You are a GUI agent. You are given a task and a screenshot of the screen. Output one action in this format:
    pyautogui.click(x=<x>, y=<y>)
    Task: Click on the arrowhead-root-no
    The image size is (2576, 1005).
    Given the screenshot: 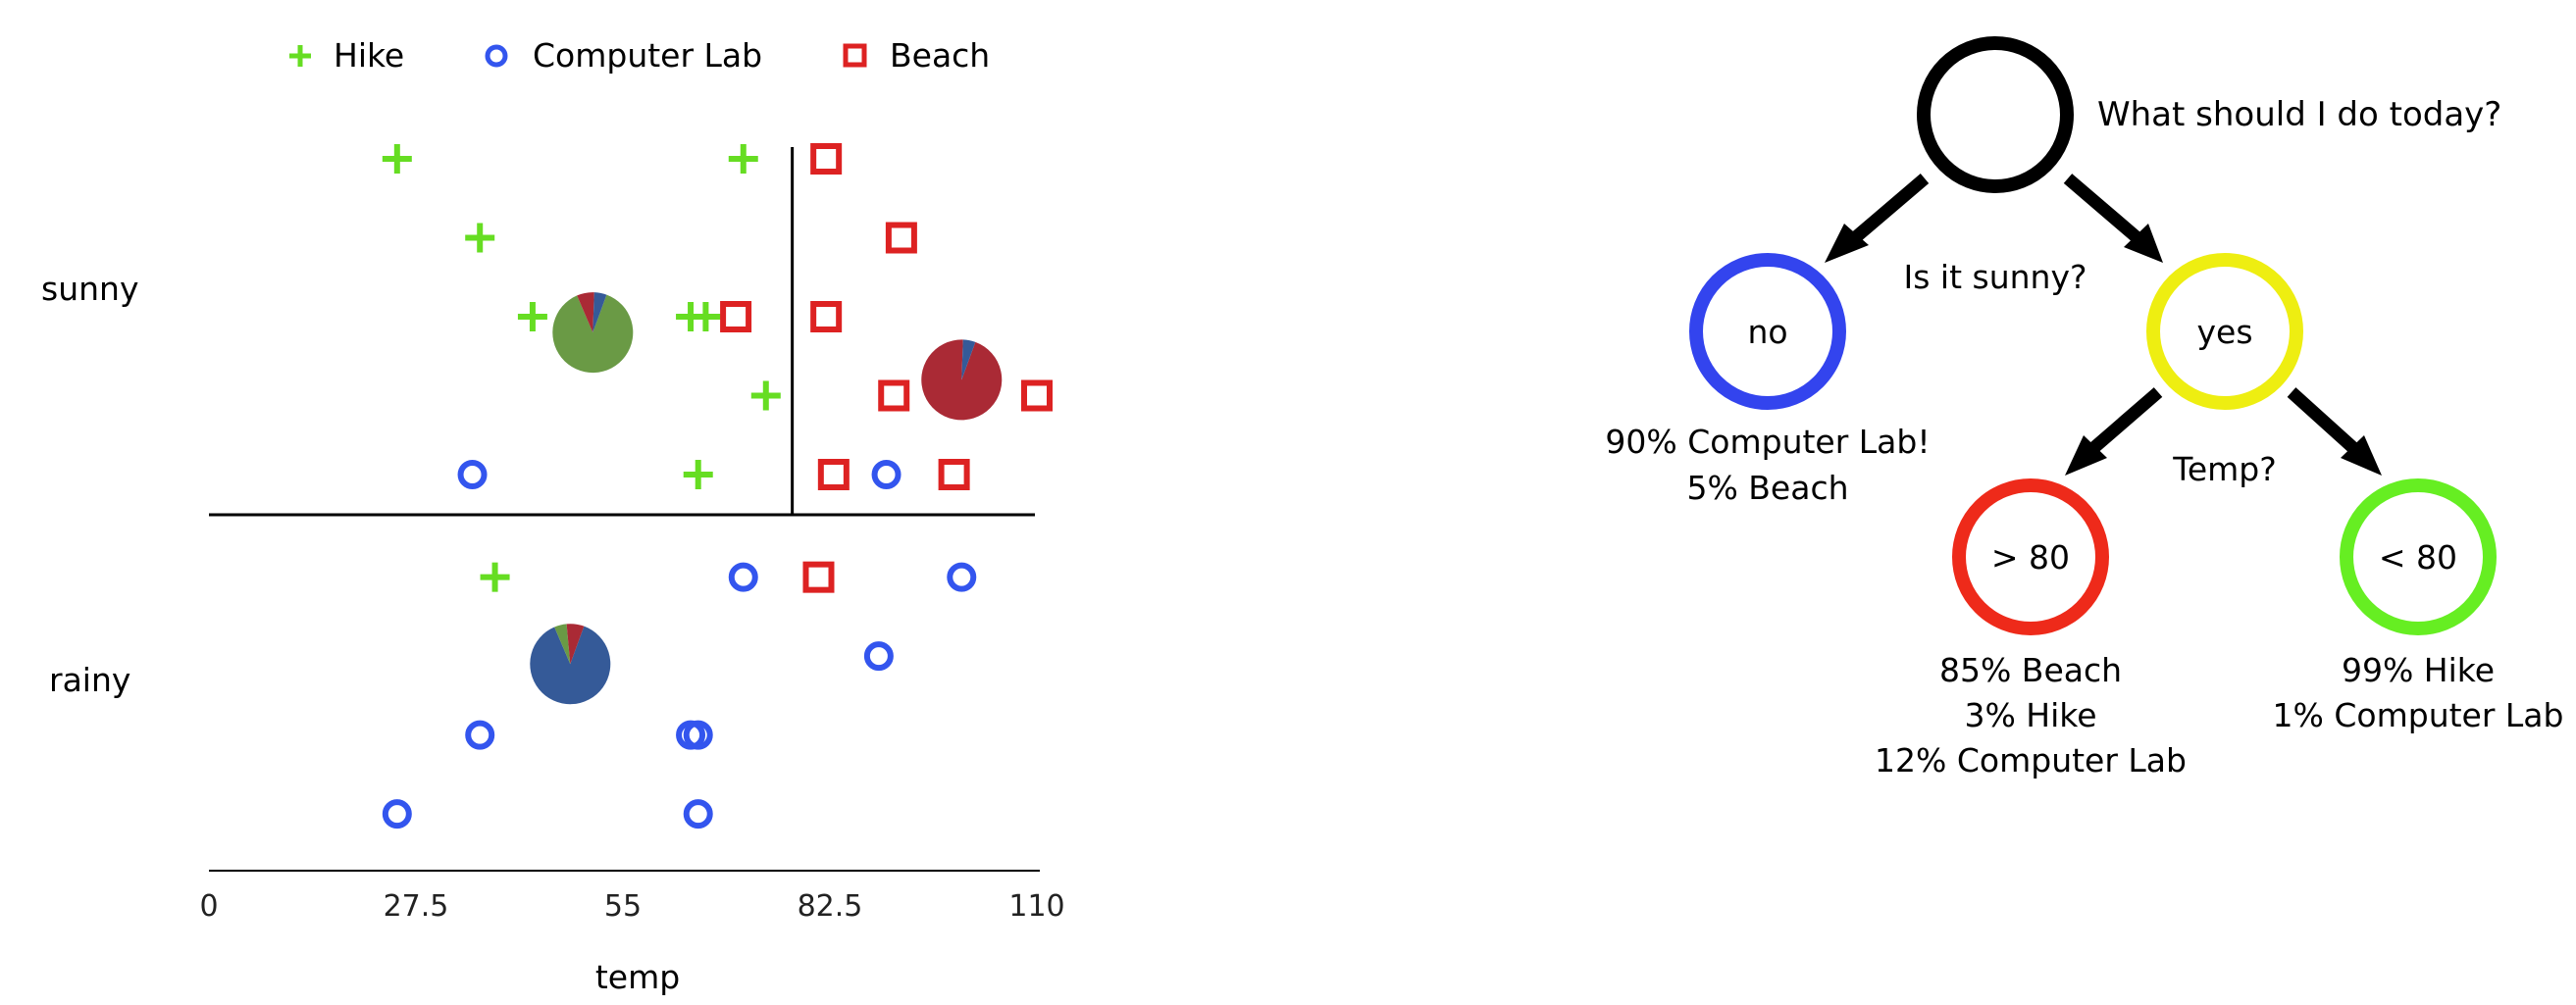 What is the action you would take?
    pyautogui.click(x=1847, y=243)
    